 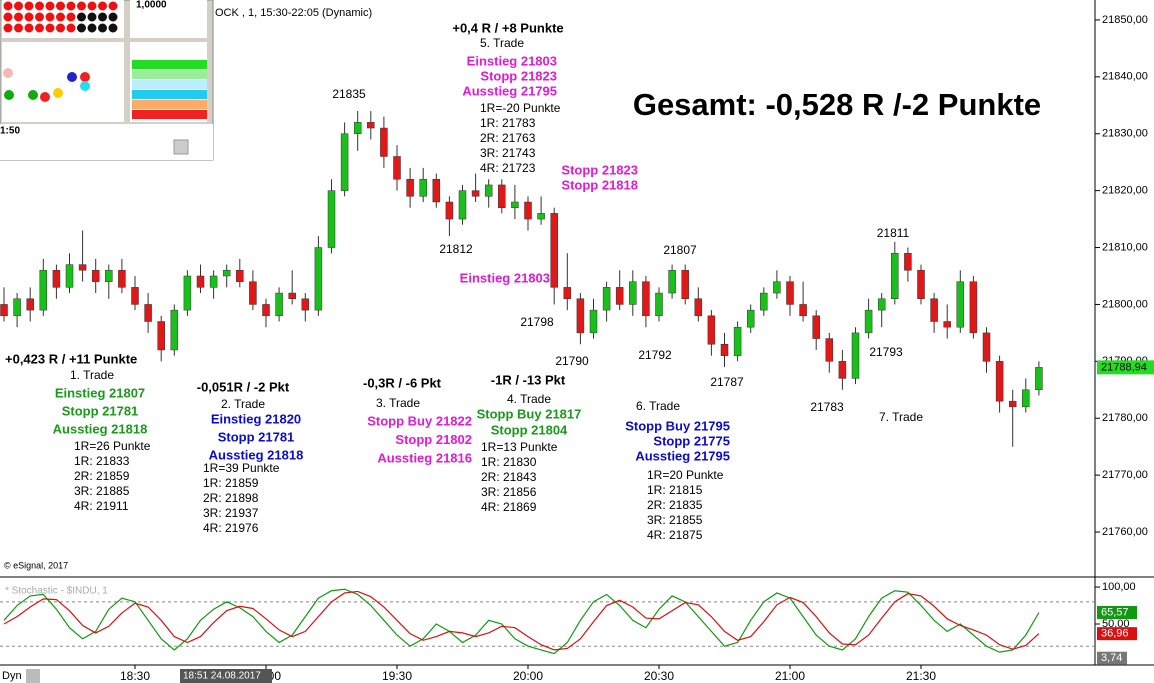 What do you see at coordinates (243, 386) in the screenshot?
I see `trade-result: -0,051R / -2 Pkt` at bounding box center [243, 386].